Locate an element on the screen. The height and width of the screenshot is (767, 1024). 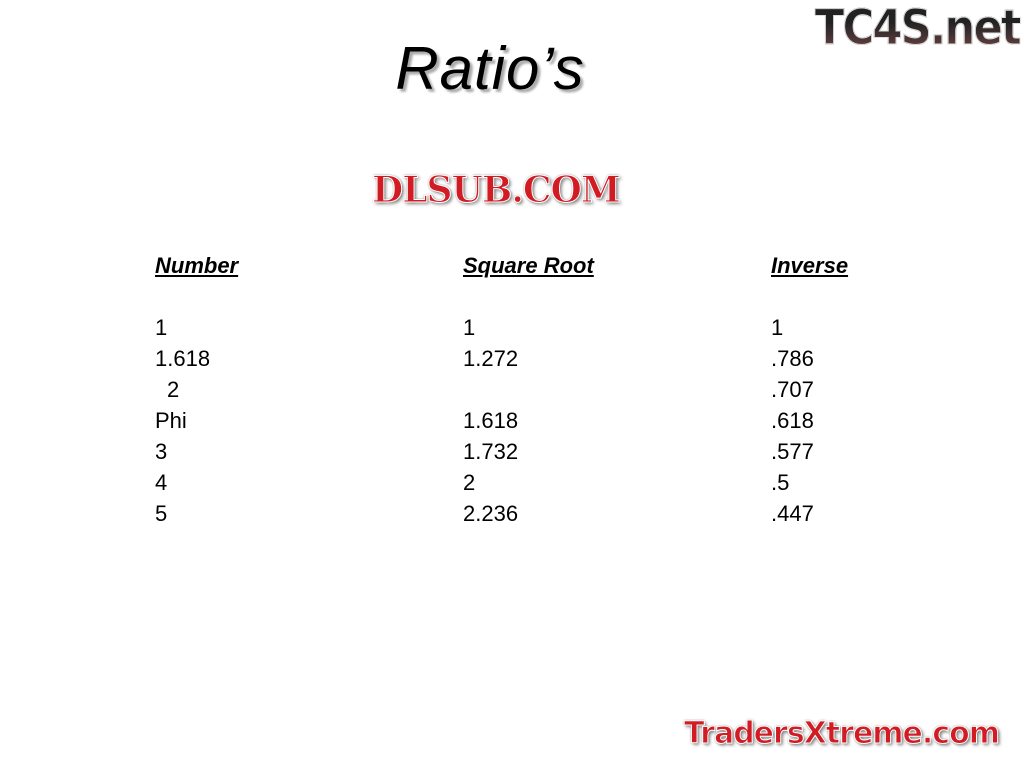
cell: 3 is located at coordinates (161, 451).